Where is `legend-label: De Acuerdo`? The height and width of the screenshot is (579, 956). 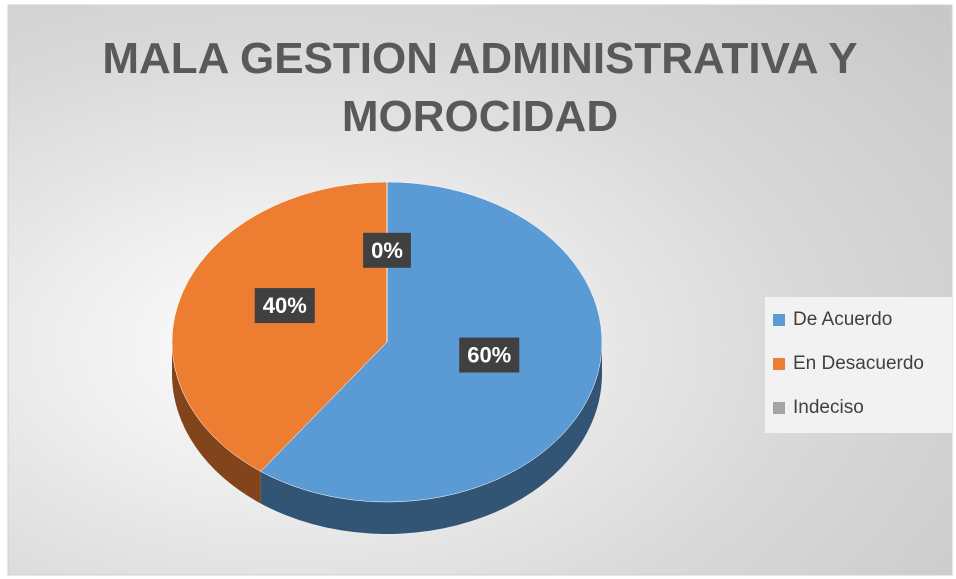 legend-label: De Acuerdo is located at coordinates (842, 319).